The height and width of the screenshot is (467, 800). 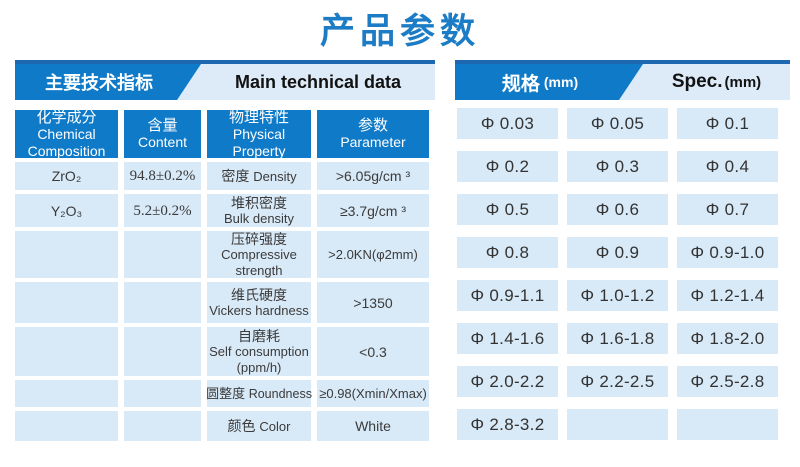 I want to click on property-en: Self consumption (ppm/h), so click(x=259, y=359).